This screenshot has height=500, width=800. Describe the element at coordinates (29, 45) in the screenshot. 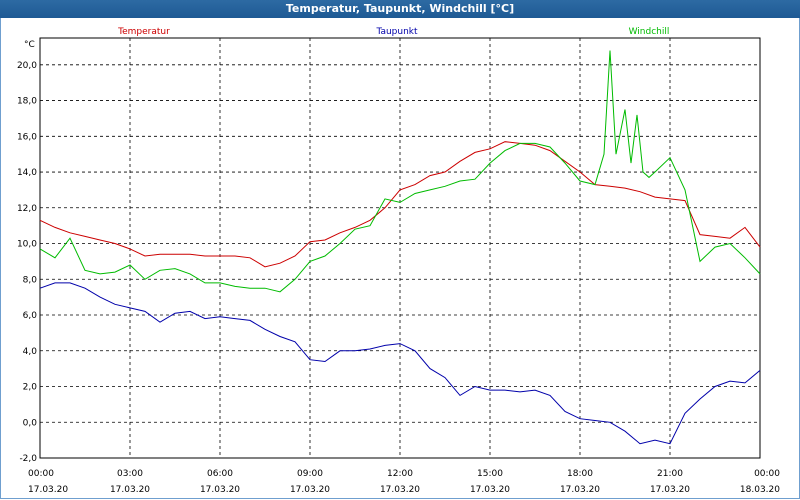

I see `y-axis-unit: °C` at that location.